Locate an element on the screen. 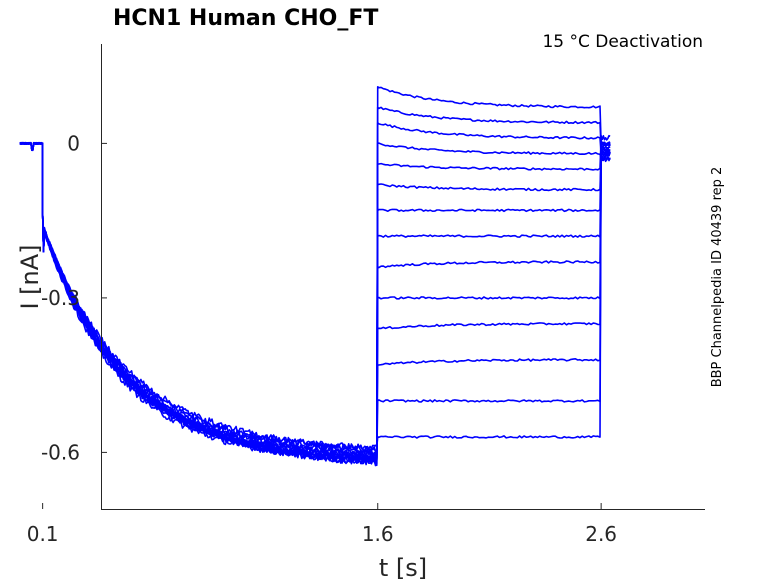 The image size is (778, 583). channelpedia-id-label: BBP Channelpedia ID 40439 rep 2 is located at coordinates (717, 277).